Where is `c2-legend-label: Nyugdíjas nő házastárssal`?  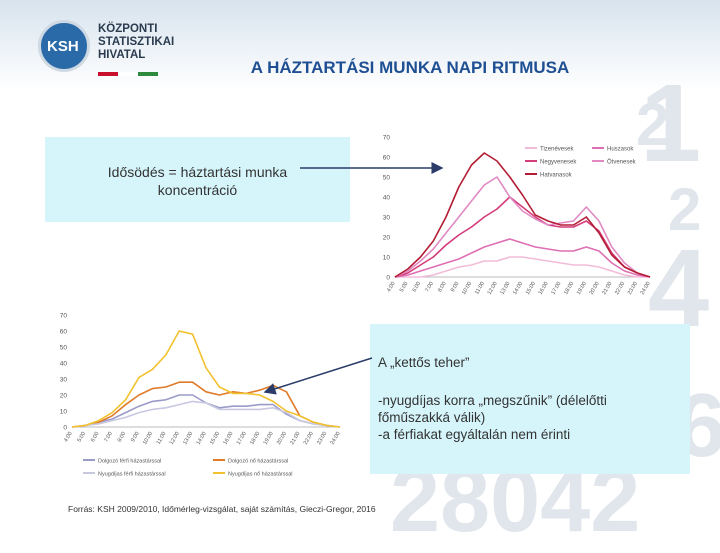 c2-legend-label: Nyugdíjas nő házastárssal is located at coordinates (260, 475).